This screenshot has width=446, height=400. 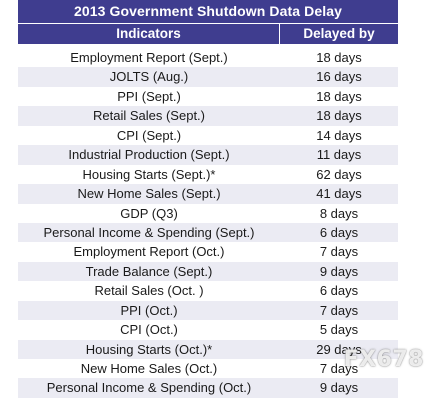 What do you see at coordinates (149, 77) in the screenshot?
I see `indicator-cell: JOLTS (Aug.)` at bounding box center [149, 77].